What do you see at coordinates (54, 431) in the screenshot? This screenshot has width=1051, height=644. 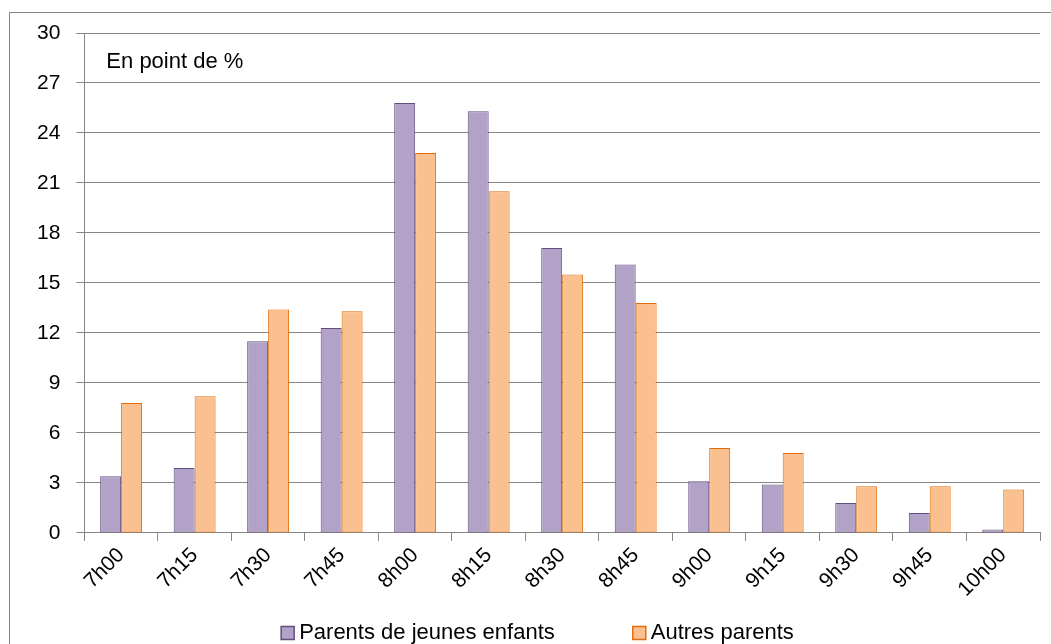 I see `y-tick-label: 6` at bounding box center [54, 431].